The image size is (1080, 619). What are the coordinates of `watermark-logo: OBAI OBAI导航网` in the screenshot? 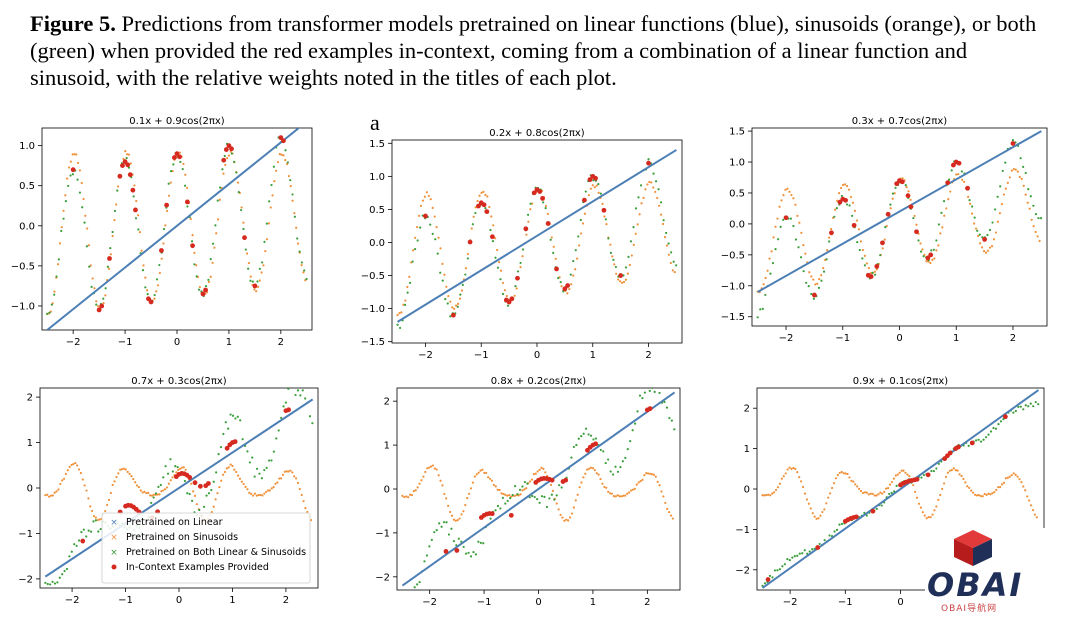 It's located at (1000, 572).